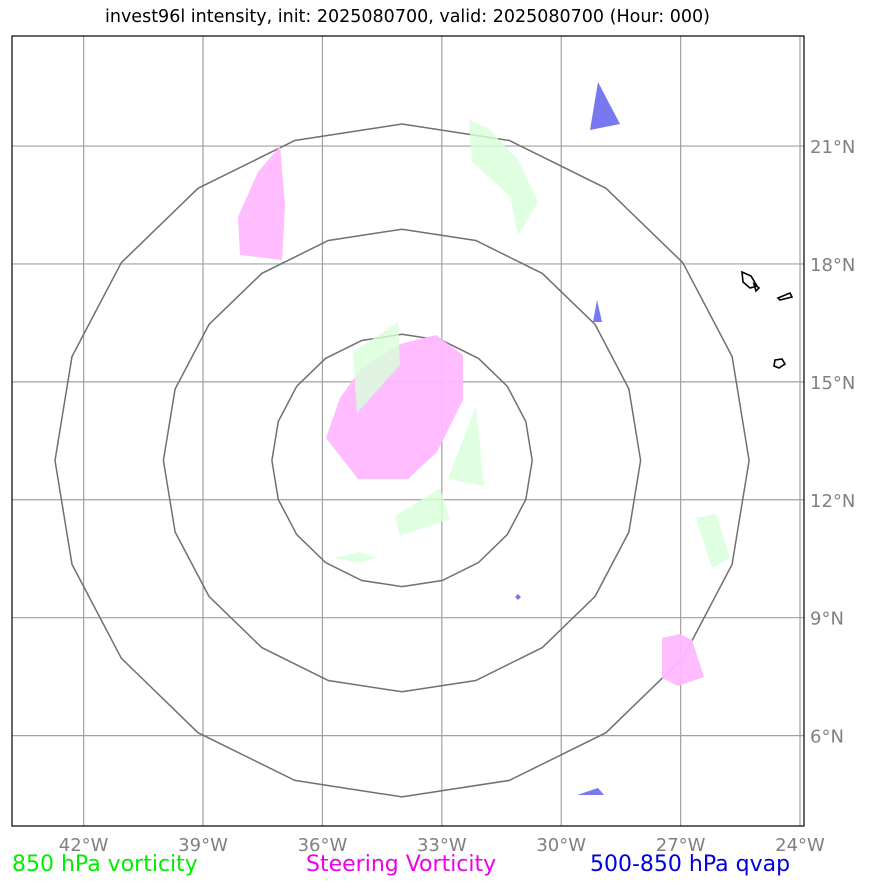 The image size is (873, 891). I want to click on lon-tick-label: 30°W, so click(561, 845).